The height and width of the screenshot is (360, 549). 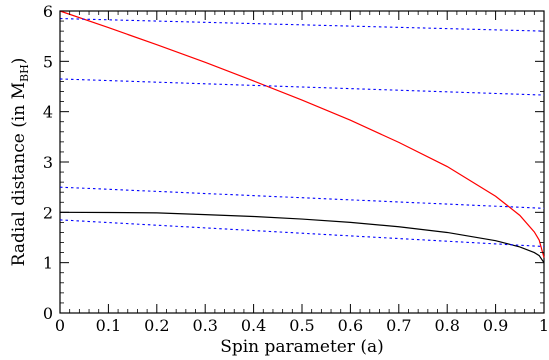 I want to click on x-tick-label: 0, so click(x=60, y=325).